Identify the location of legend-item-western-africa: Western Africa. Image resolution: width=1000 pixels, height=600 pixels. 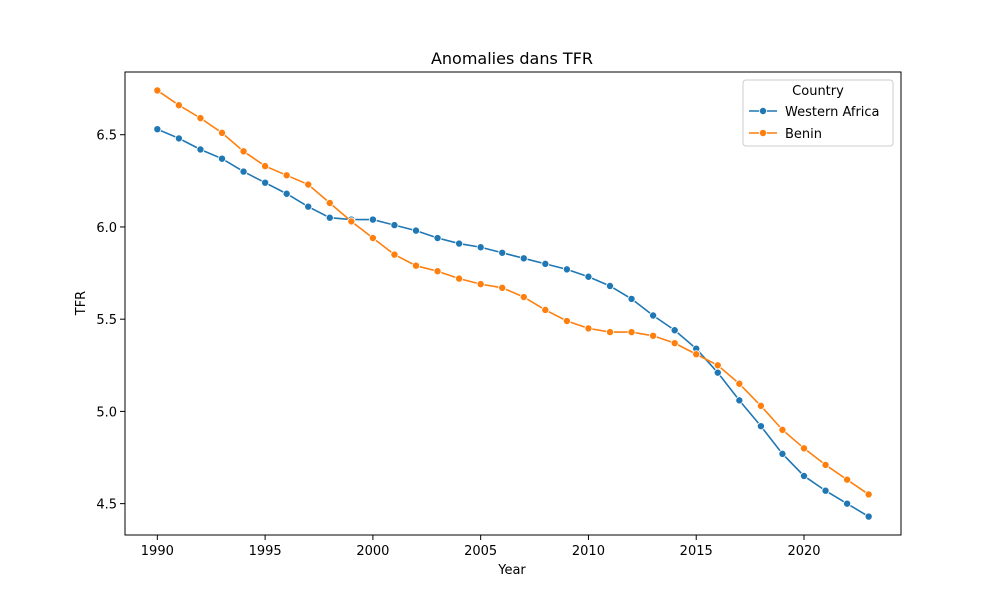
(814, 112).